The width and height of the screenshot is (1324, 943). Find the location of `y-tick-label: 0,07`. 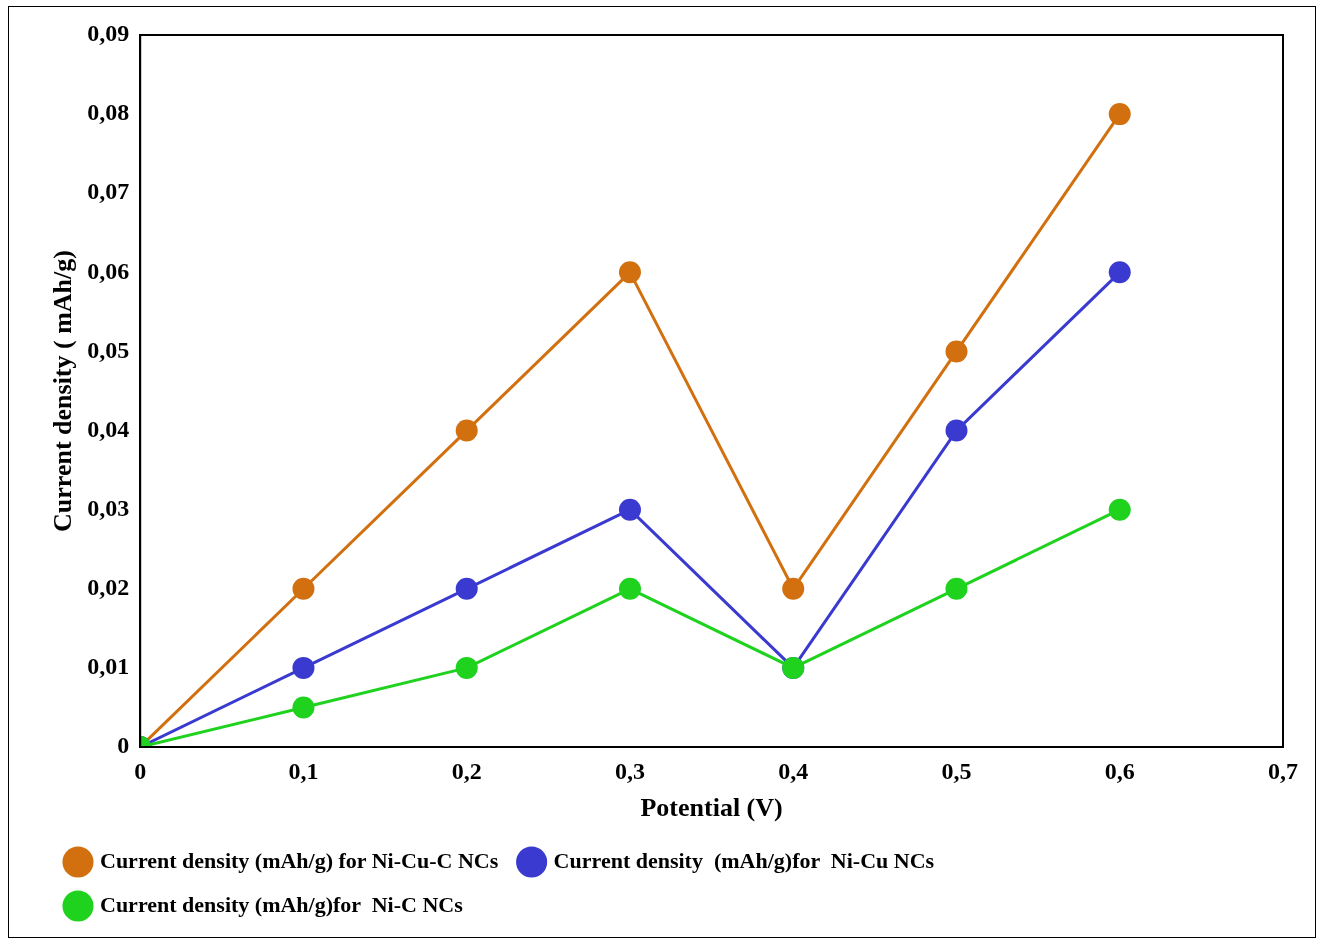

y-tick-label: 0,07 is located at coordinates (108, 191).